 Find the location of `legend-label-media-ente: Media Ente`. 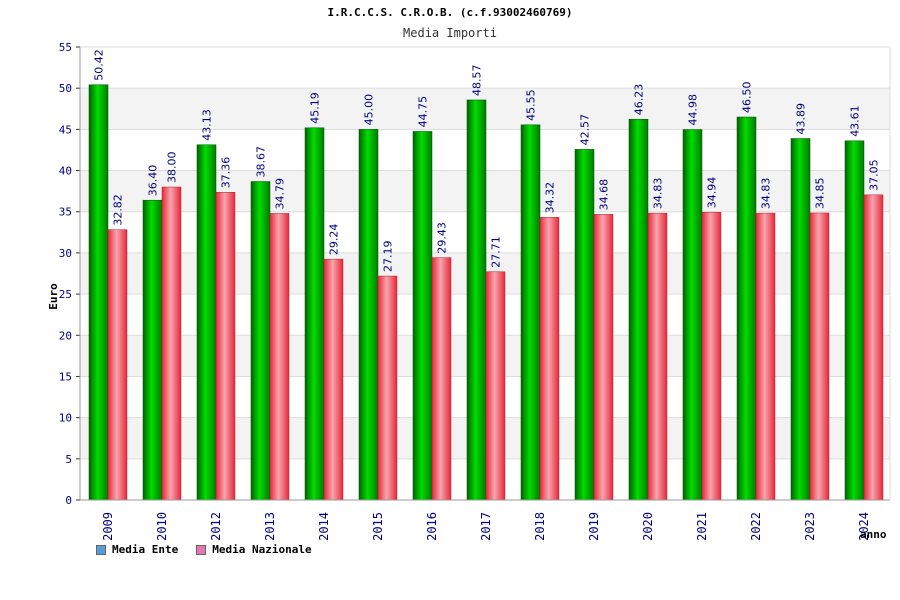

legend-label-media-ente: Media Ente is located at coordinates (145, 549).